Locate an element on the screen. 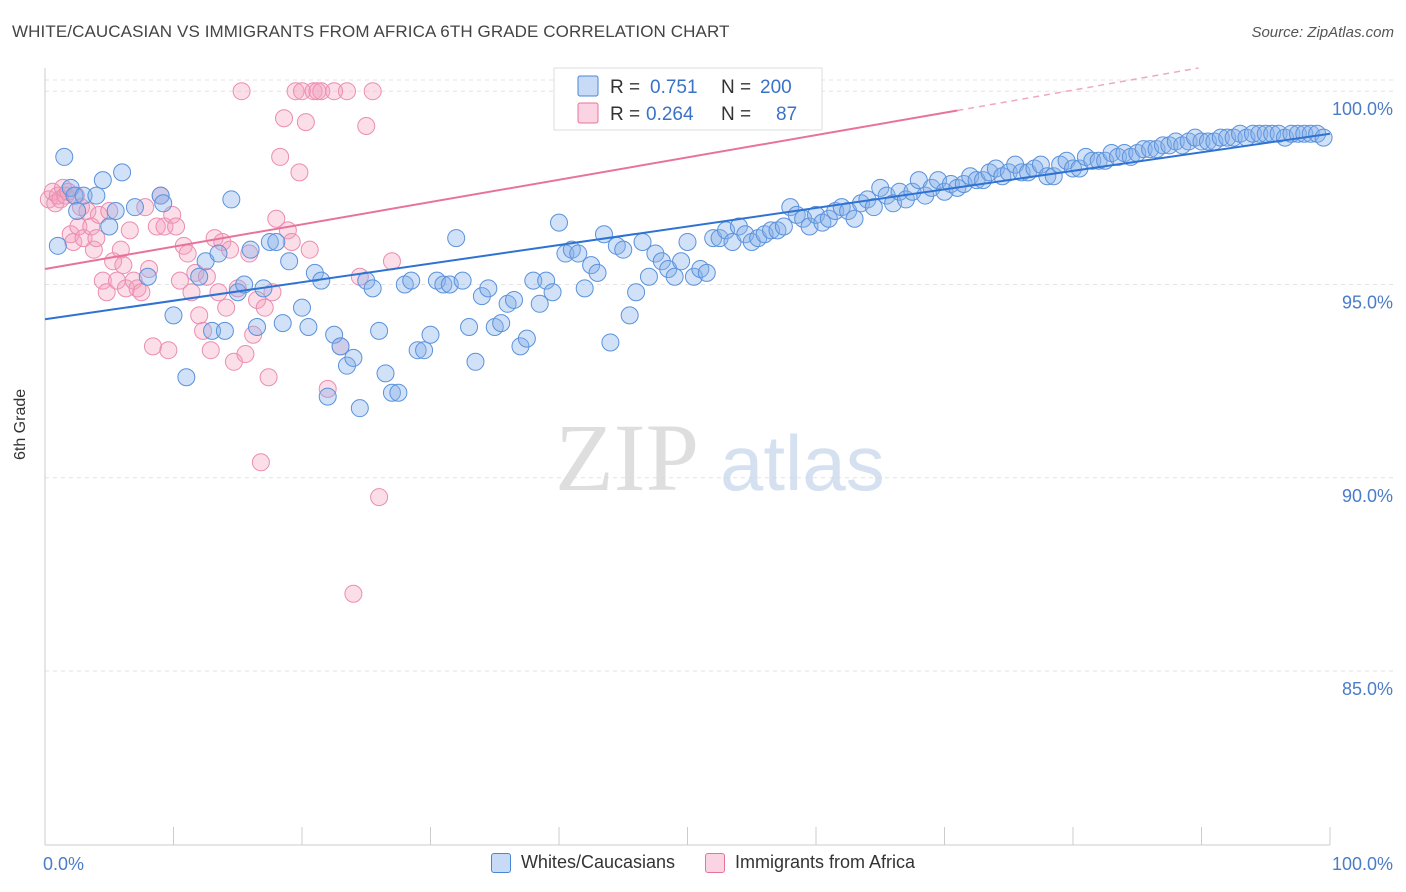 The image size is (1406, 892). trend-line-africa is located at coordinates (501, 190).